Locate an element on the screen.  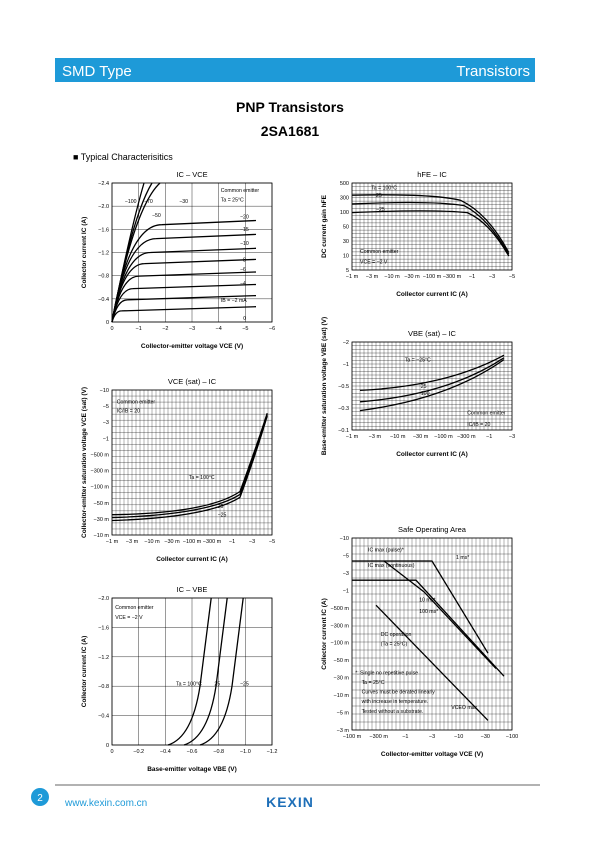
annotation: 25 is located at coordinates (217, 684).